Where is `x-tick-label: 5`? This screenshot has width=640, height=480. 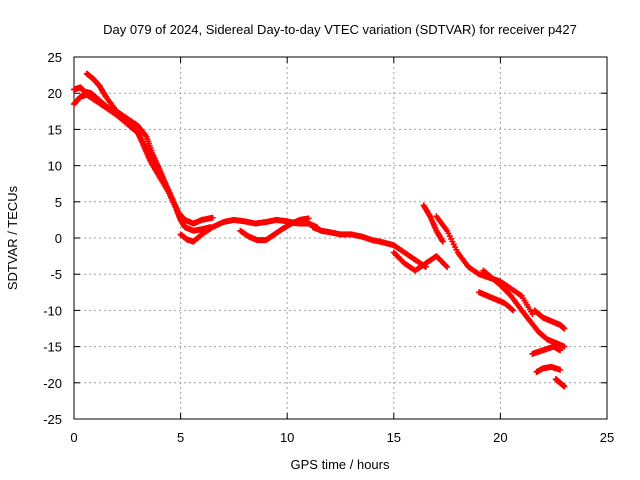 x-tick-label: 5 is located at coordinates (180, 437).